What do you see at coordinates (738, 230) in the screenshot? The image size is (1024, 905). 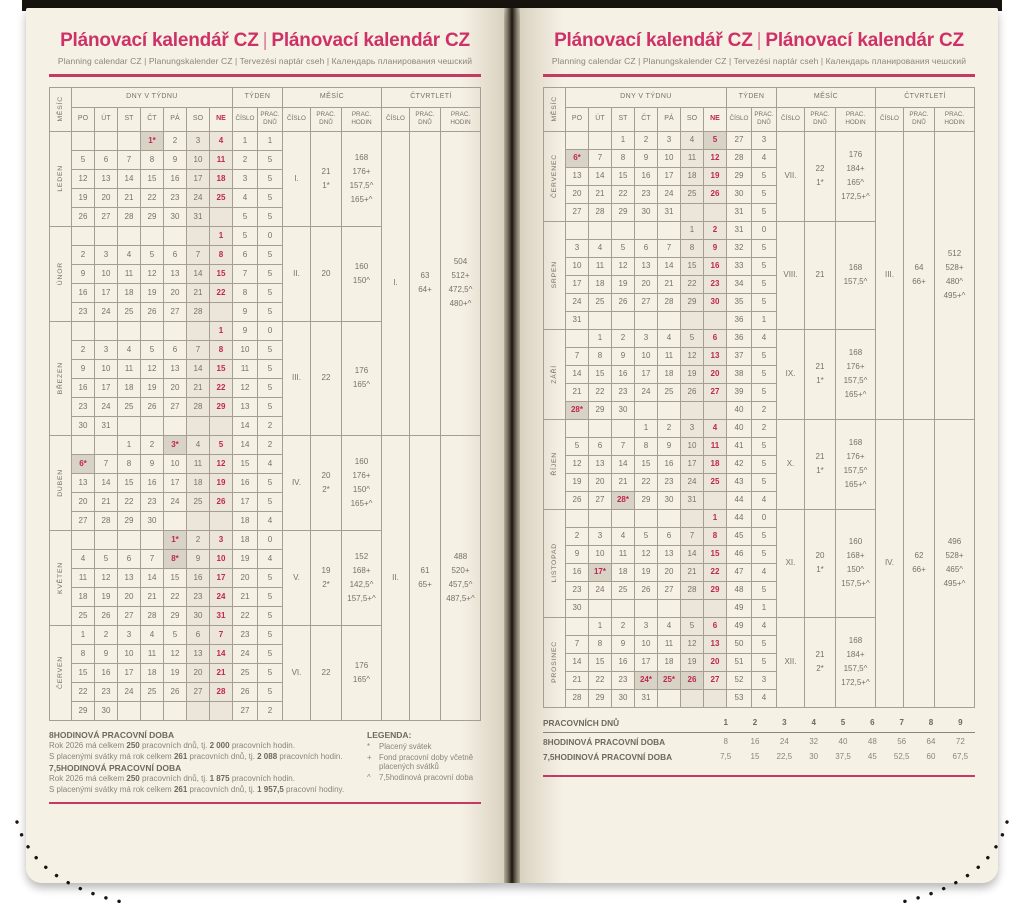 I see `week-number-cell: 31` at bounding box center [738, 230].